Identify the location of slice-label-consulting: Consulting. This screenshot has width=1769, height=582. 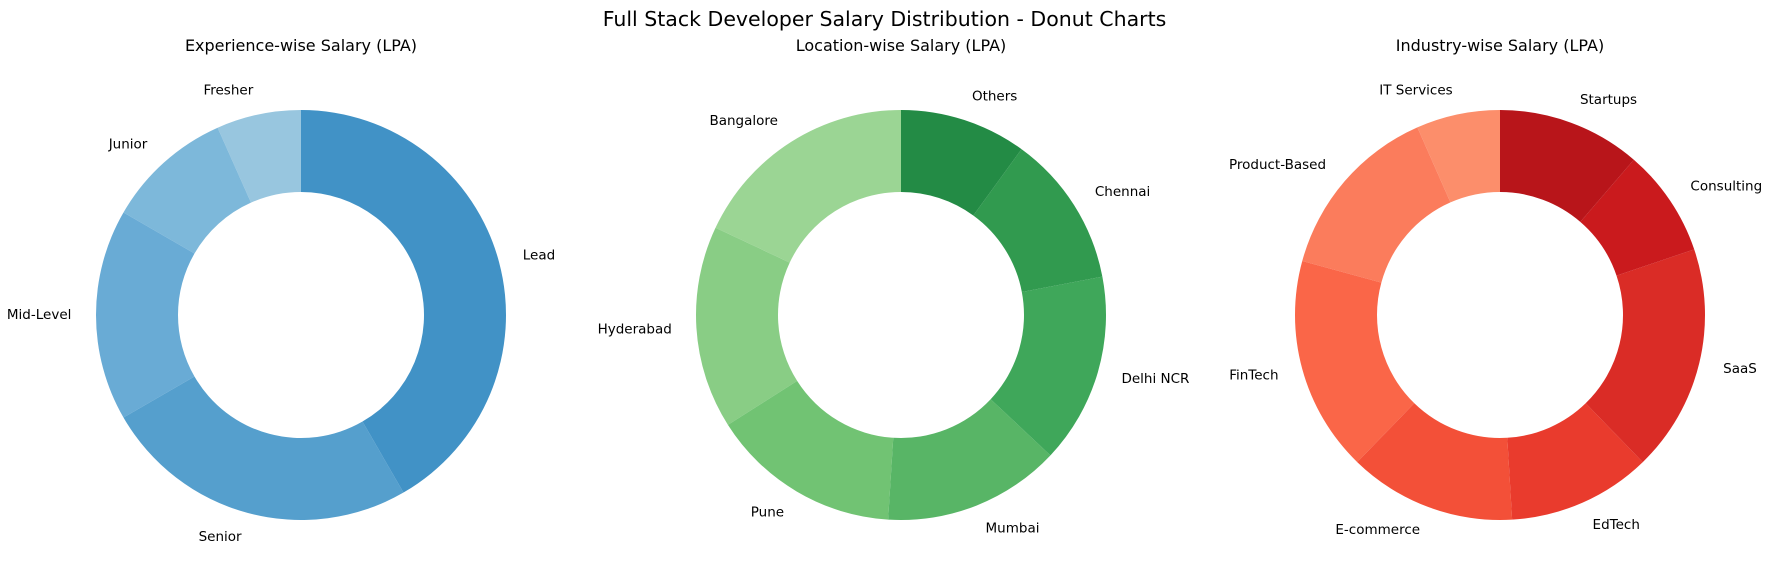
(1726, 187).